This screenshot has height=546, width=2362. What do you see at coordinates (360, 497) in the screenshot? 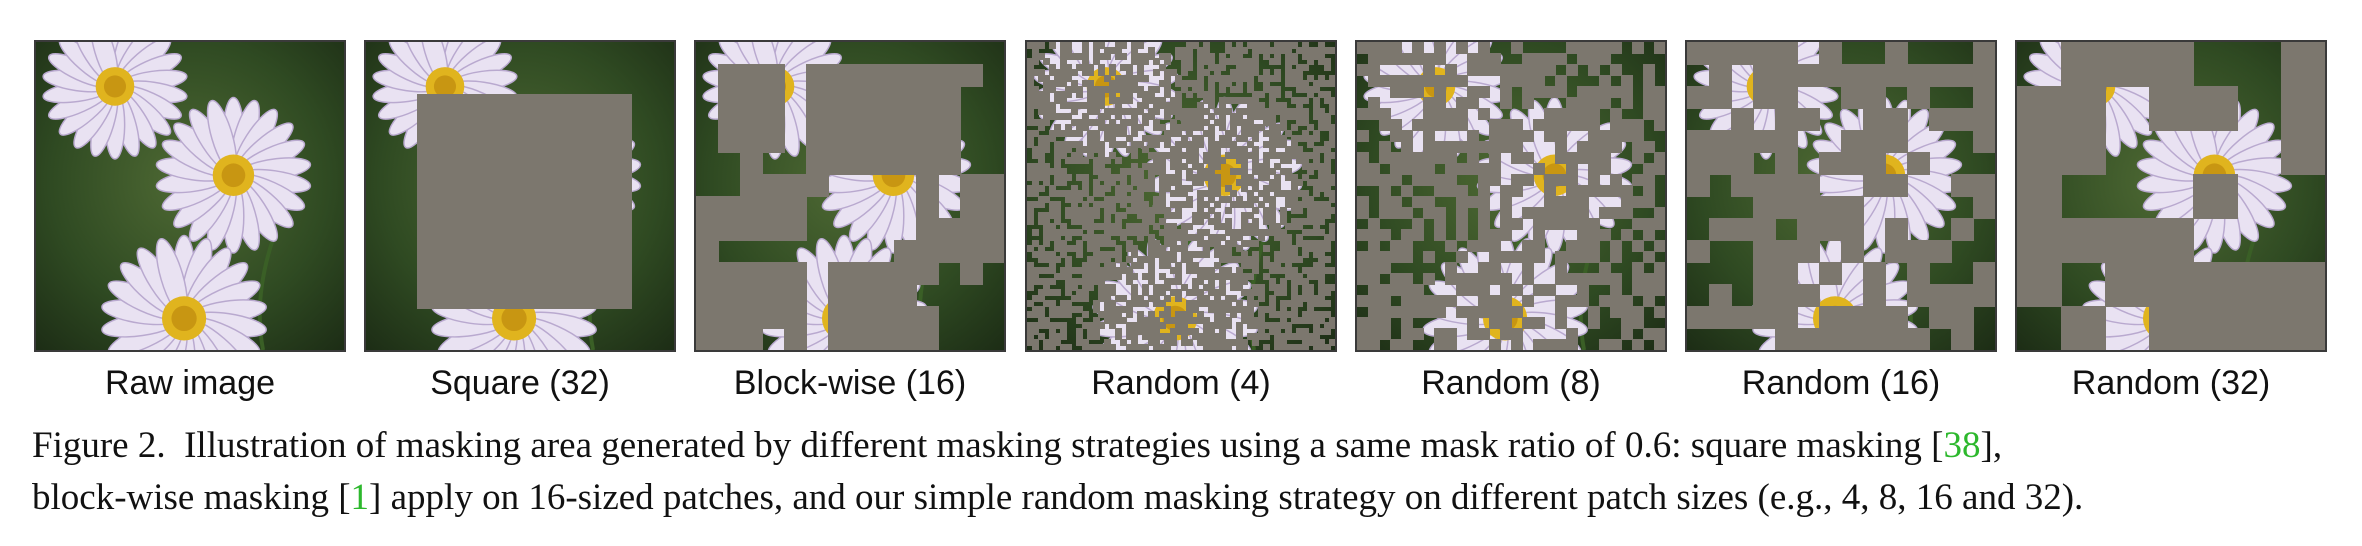
I see `citation-link: 1` at bounding box center [360, 497].